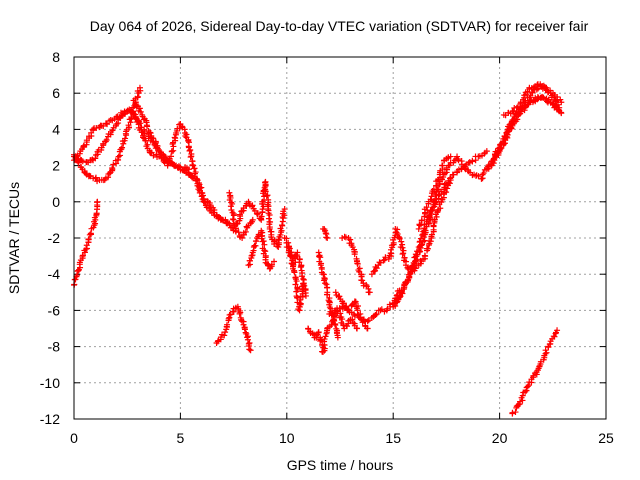 This screenshot has width=640, height=480. What do you see at coordinates (56, 93) in the screenshot?
I see `y-tick-label: 6` at bounding box center [56, 93].